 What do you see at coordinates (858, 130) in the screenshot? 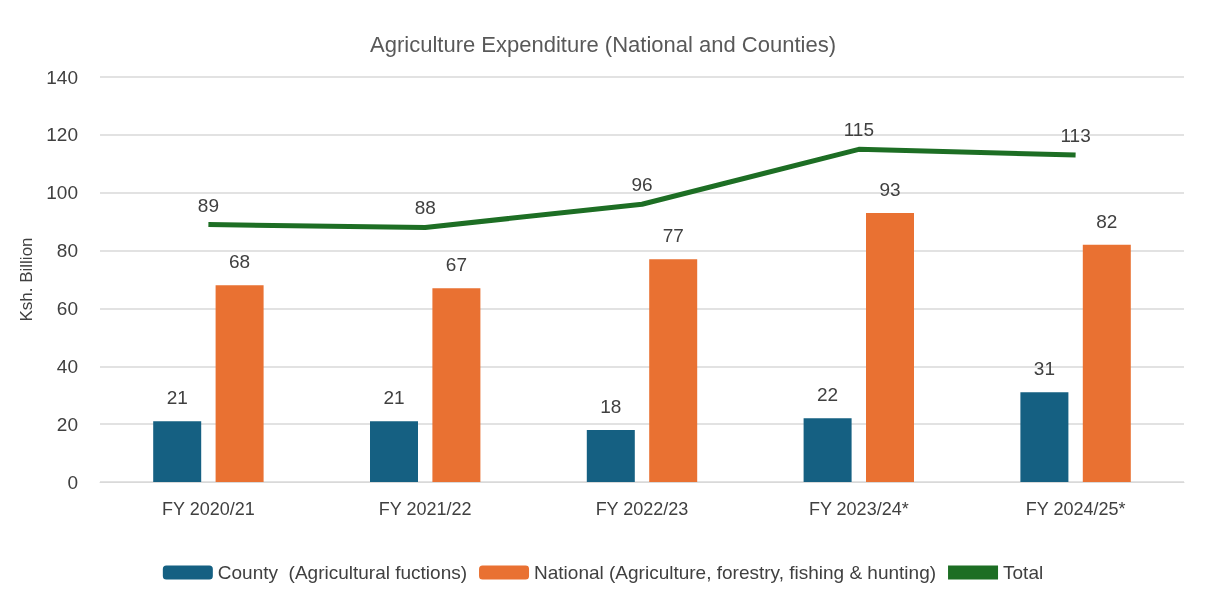
I see `data-label: 115` at bounding box center [858, 130].